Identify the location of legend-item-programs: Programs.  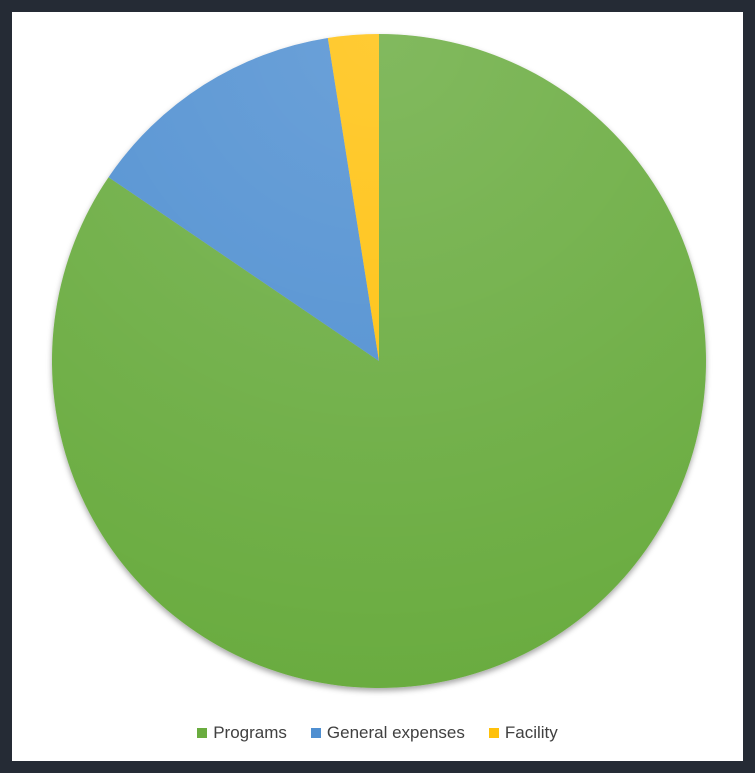
(242, 733).